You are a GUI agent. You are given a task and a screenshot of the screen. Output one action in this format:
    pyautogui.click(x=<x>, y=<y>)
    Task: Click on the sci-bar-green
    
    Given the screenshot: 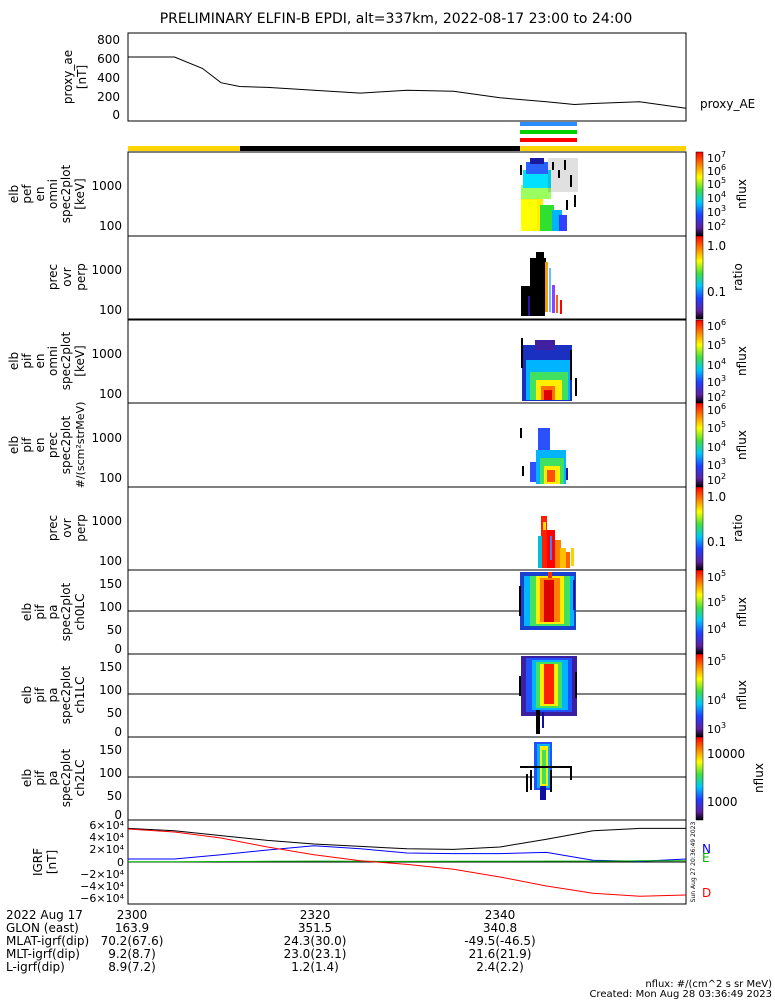 What is the action you would take?
    pyautogui.click(x=548, y=132)
    